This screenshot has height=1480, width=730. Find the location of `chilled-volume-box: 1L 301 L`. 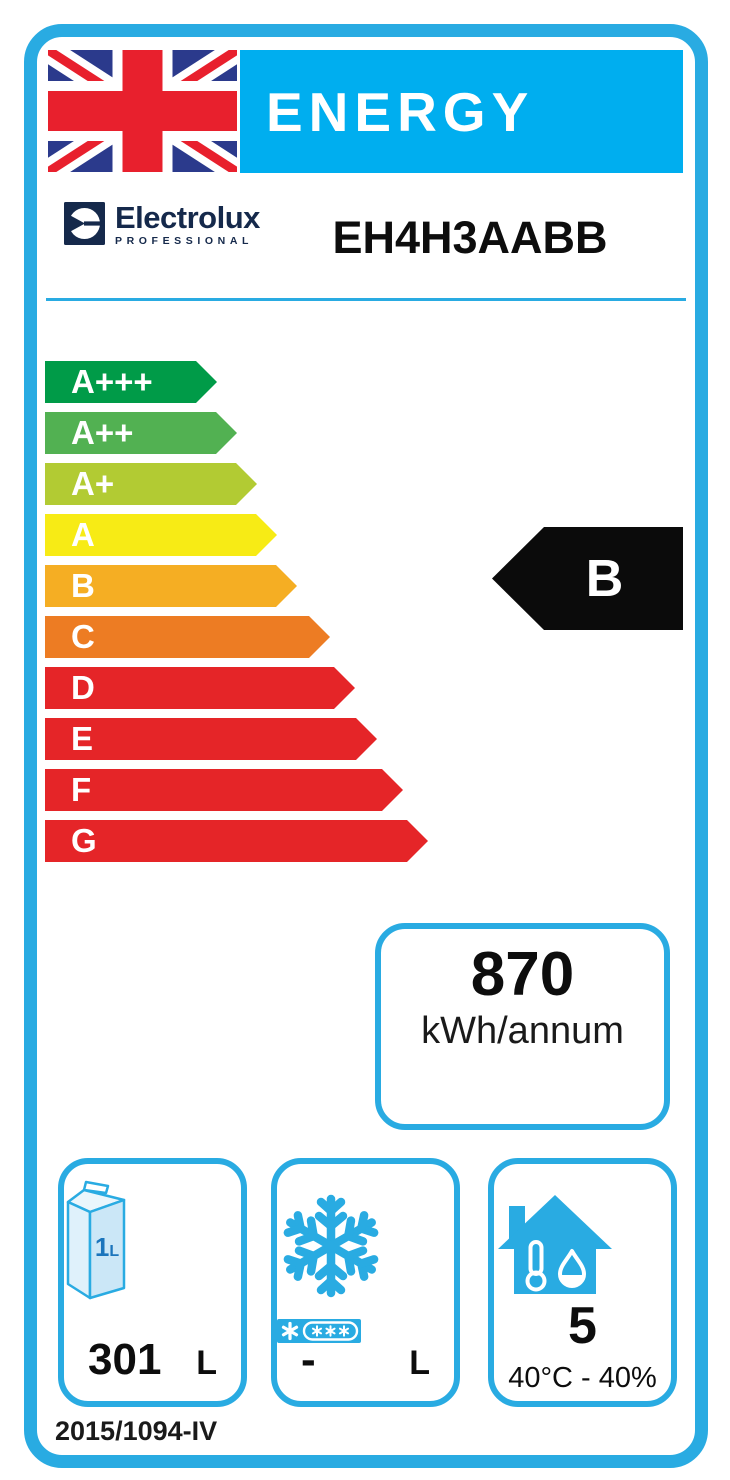

chilled-volume-box: 1L 301 L is located at coordinates (152, 1282).